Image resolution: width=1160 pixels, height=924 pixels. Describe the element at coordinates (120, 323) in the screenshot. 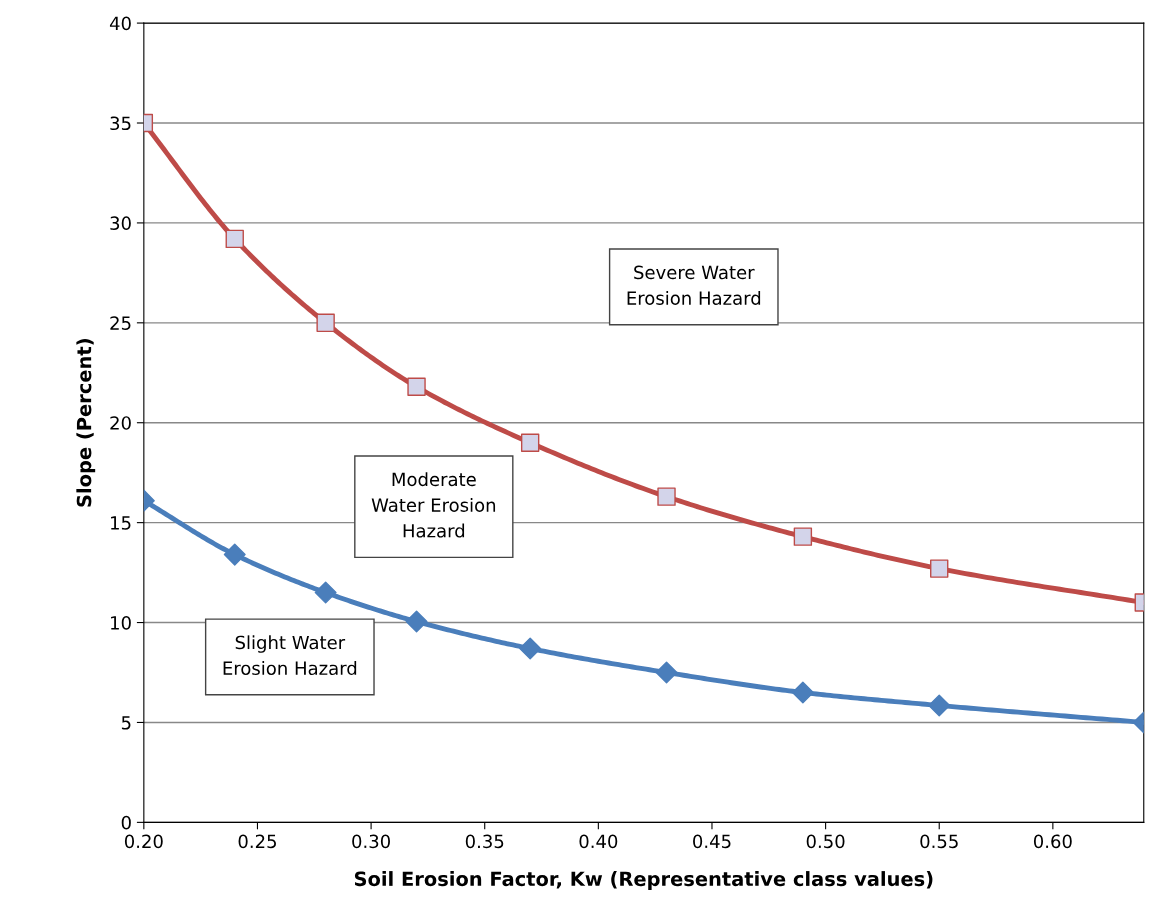

I see `y-tick-label: 25` at that location.